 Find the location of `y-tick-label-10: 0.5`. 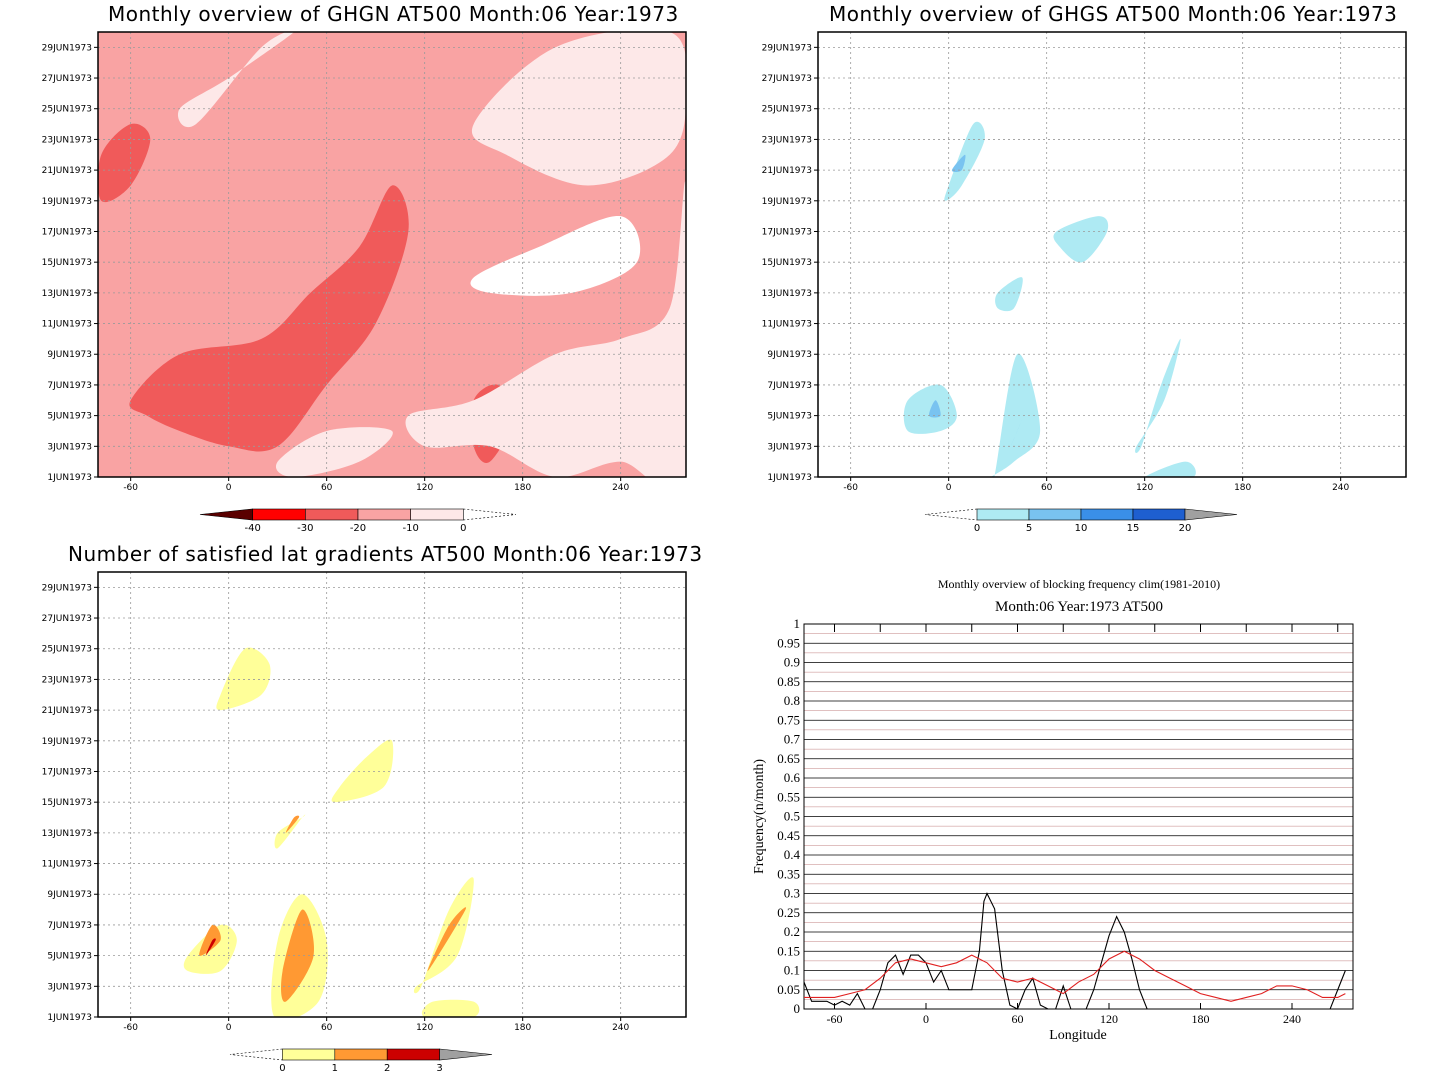

y-tick-label-10: 0.5 is located at coordinates (792, 816).